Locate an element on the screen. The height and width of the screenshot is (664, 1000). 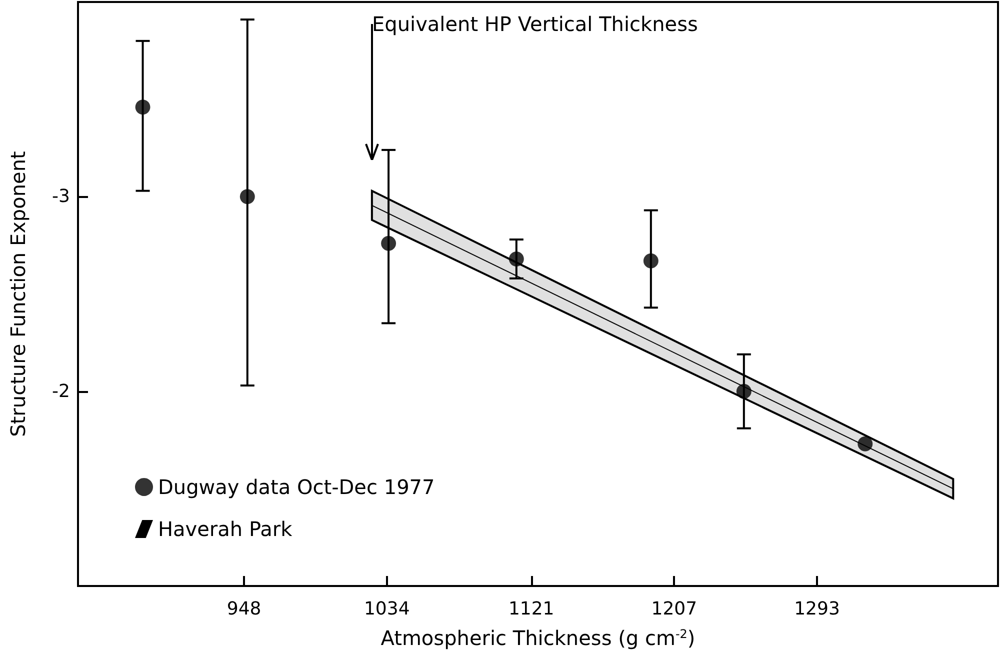
y-axis-title: Structure Function Exponent is located at coordinates (18, 293).